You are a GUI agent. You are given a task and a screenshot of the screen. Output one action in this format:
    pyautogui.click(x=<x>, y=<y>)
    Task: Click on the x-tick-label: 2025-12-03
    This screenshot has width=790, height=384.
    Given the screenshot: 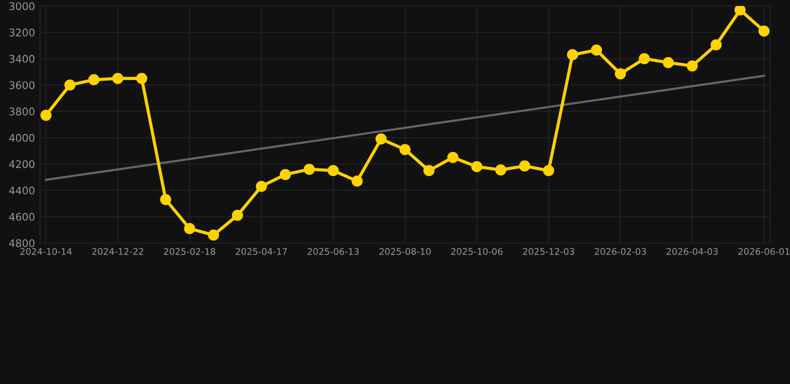 What is the action you would take?
    pyautogui.click(x=548, y=251)
    